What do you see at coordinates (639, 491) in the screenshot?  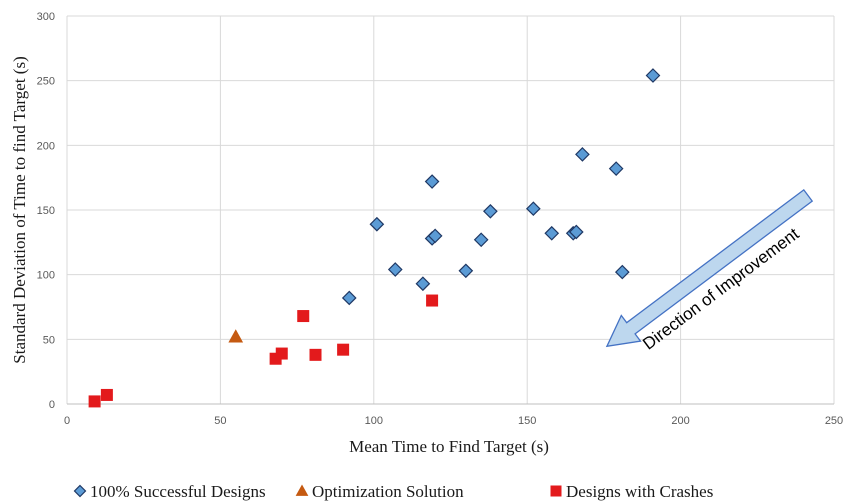 I see `legend-label: Designs with Crashes` at bounding box center [639, 491].